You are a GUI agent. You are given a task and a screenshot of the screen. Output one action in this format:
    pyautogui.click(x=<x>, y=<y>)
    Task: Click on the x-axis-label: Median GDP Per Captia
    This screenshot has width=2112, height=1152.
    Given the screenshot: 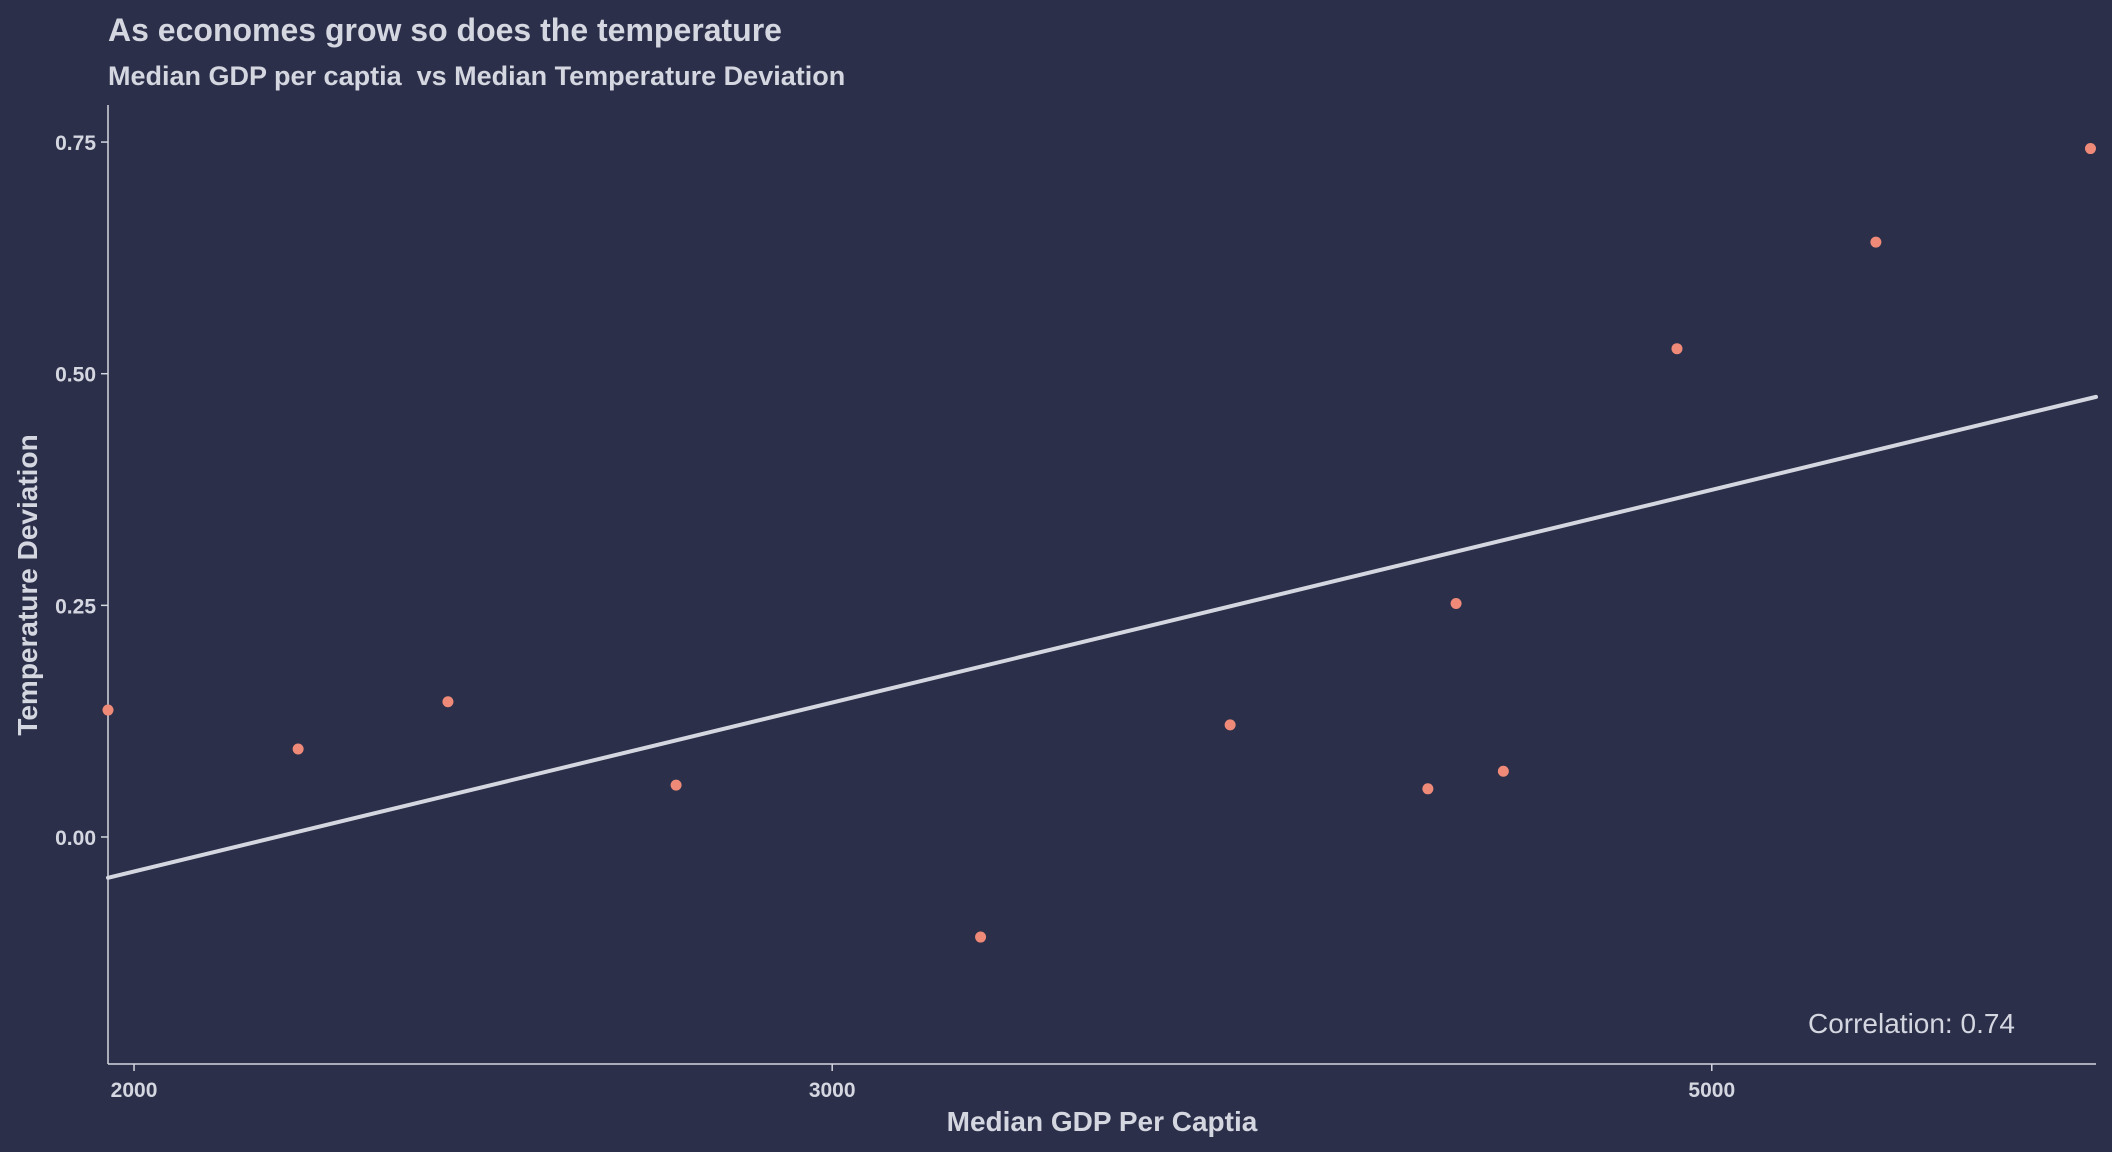 What is the action you would take?
    pyautogui.click(x=1102, y=1121)
    